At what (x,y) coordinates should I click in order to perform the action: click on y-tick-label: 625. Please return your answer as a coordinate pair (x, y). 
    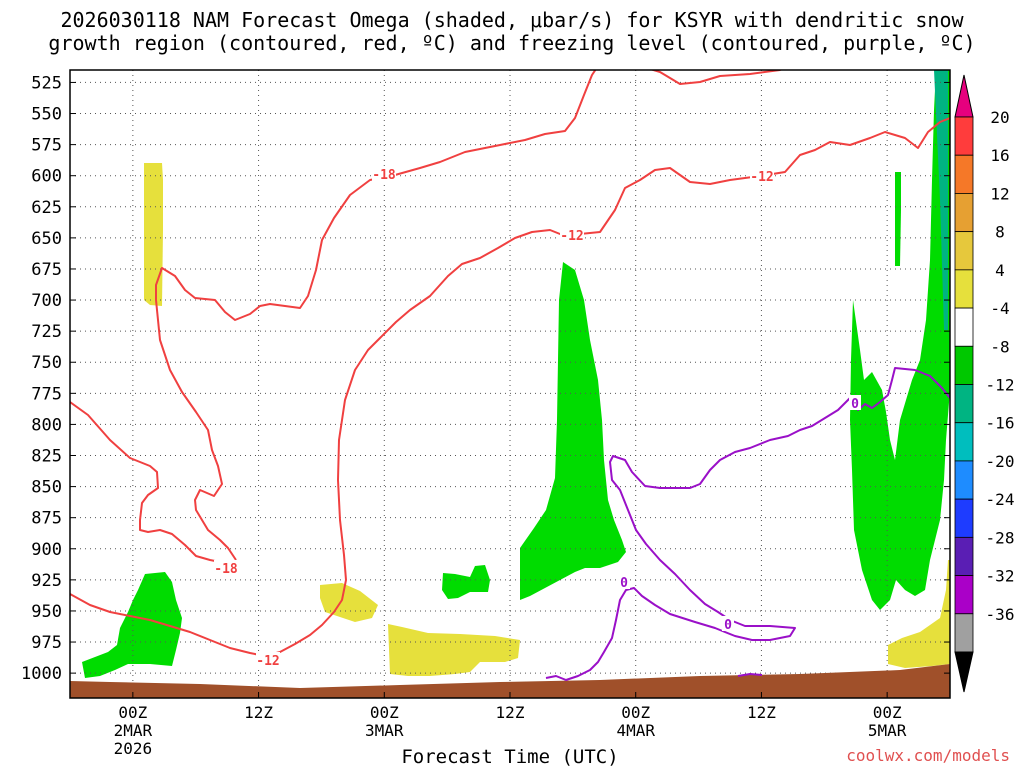
    Looking at the image, I should click on (46, 208).